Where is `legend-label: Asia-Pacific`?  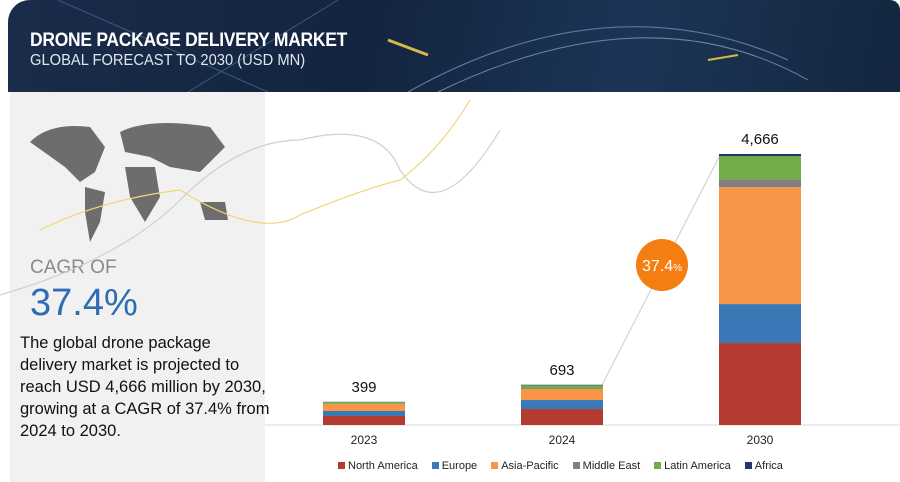
legend-label: Asia-Pacific is located at coordinates (530, 466).